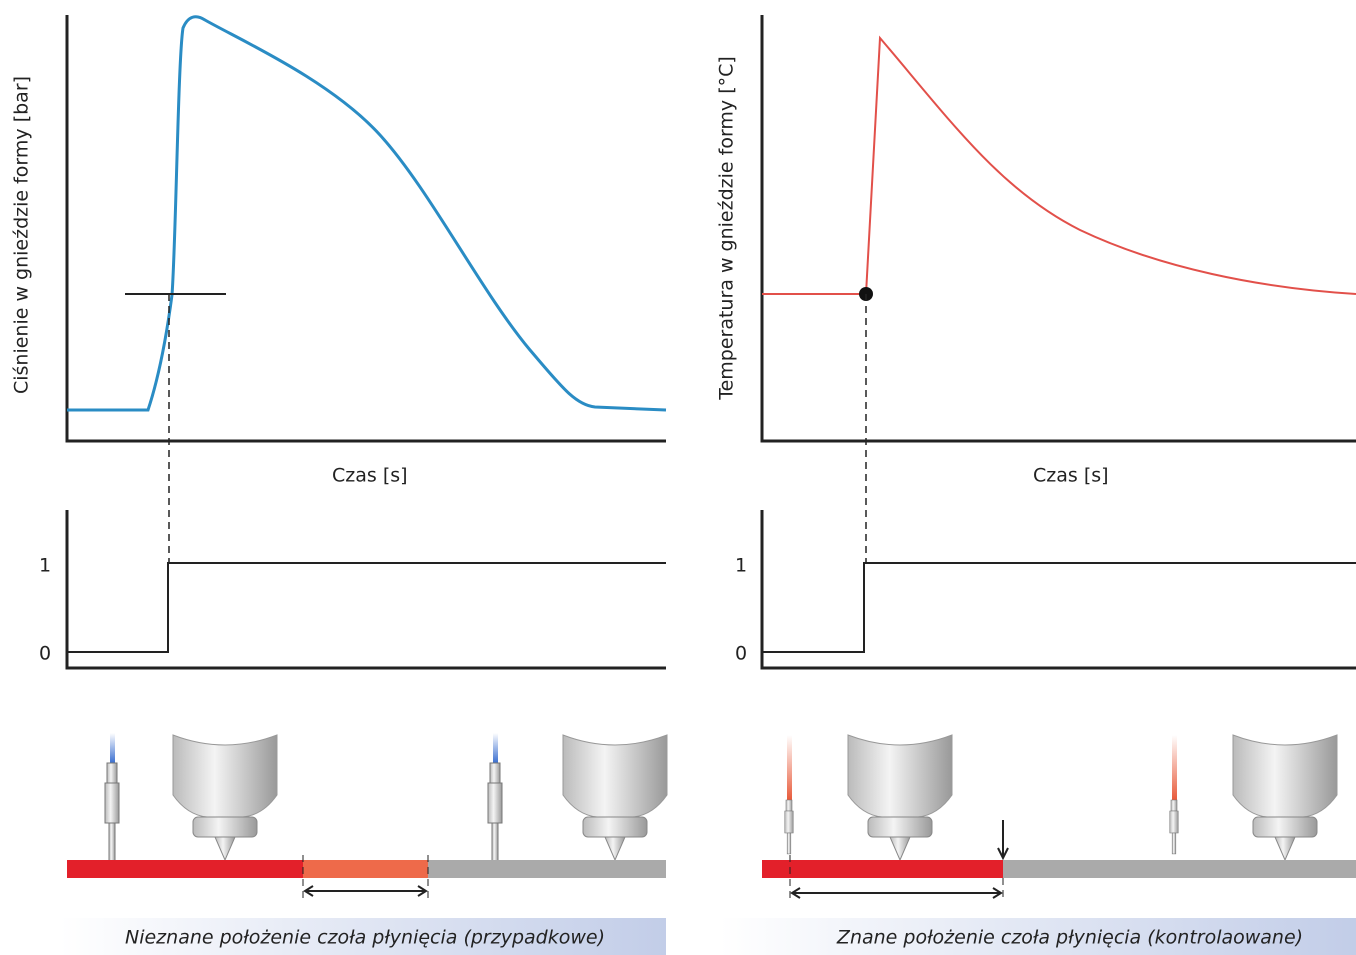  What do you see at coordinates (1059, 165) in the screenshot?
I see `temperature-curve` at bounding box center [1059, 165].